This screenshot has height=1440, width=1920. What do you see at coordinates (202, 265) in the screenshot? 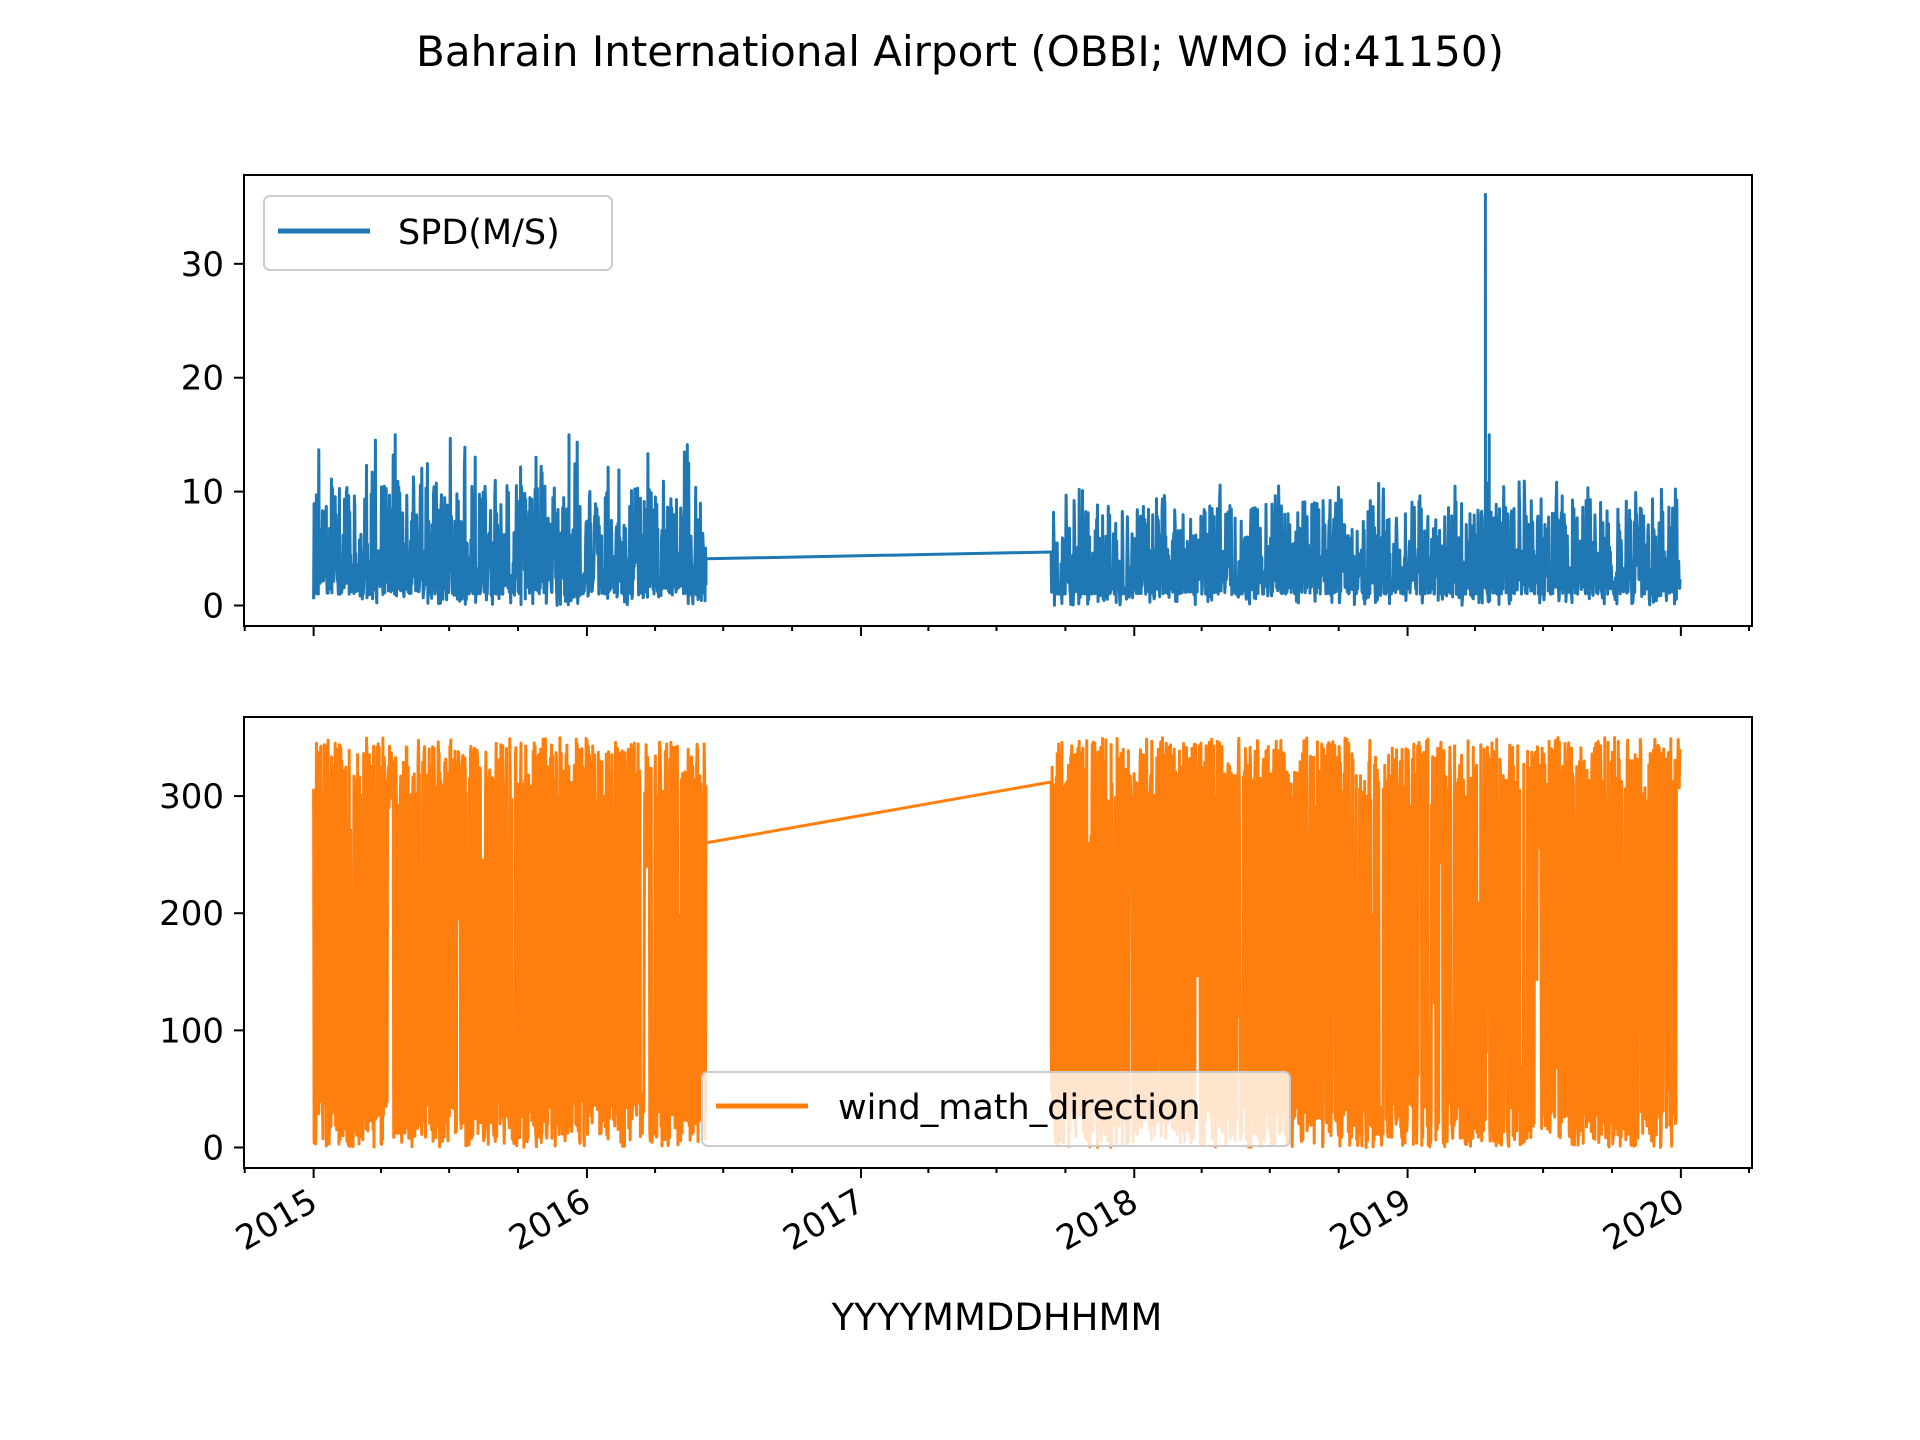
I see `y-tick-label-30: 30` at bounding box center [202, 265].